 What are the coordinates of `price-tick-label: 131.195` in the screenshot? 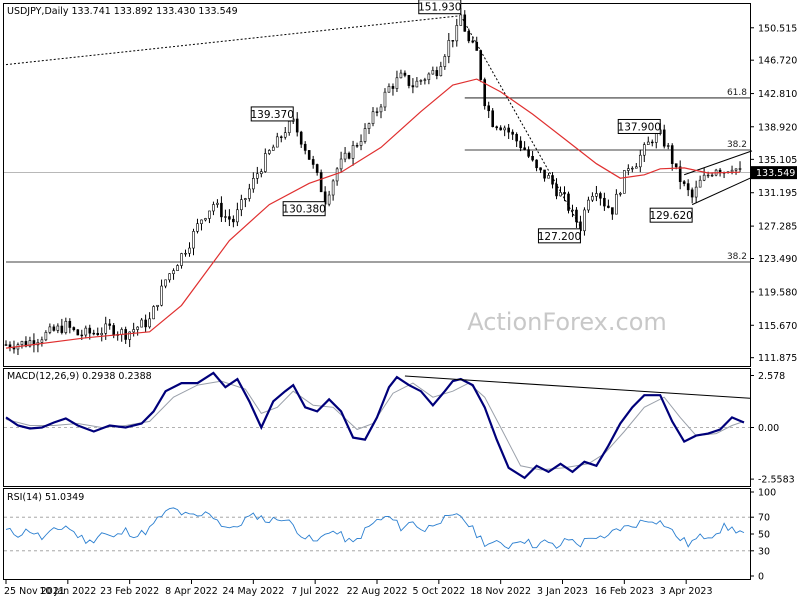 It's located at (777, 193).